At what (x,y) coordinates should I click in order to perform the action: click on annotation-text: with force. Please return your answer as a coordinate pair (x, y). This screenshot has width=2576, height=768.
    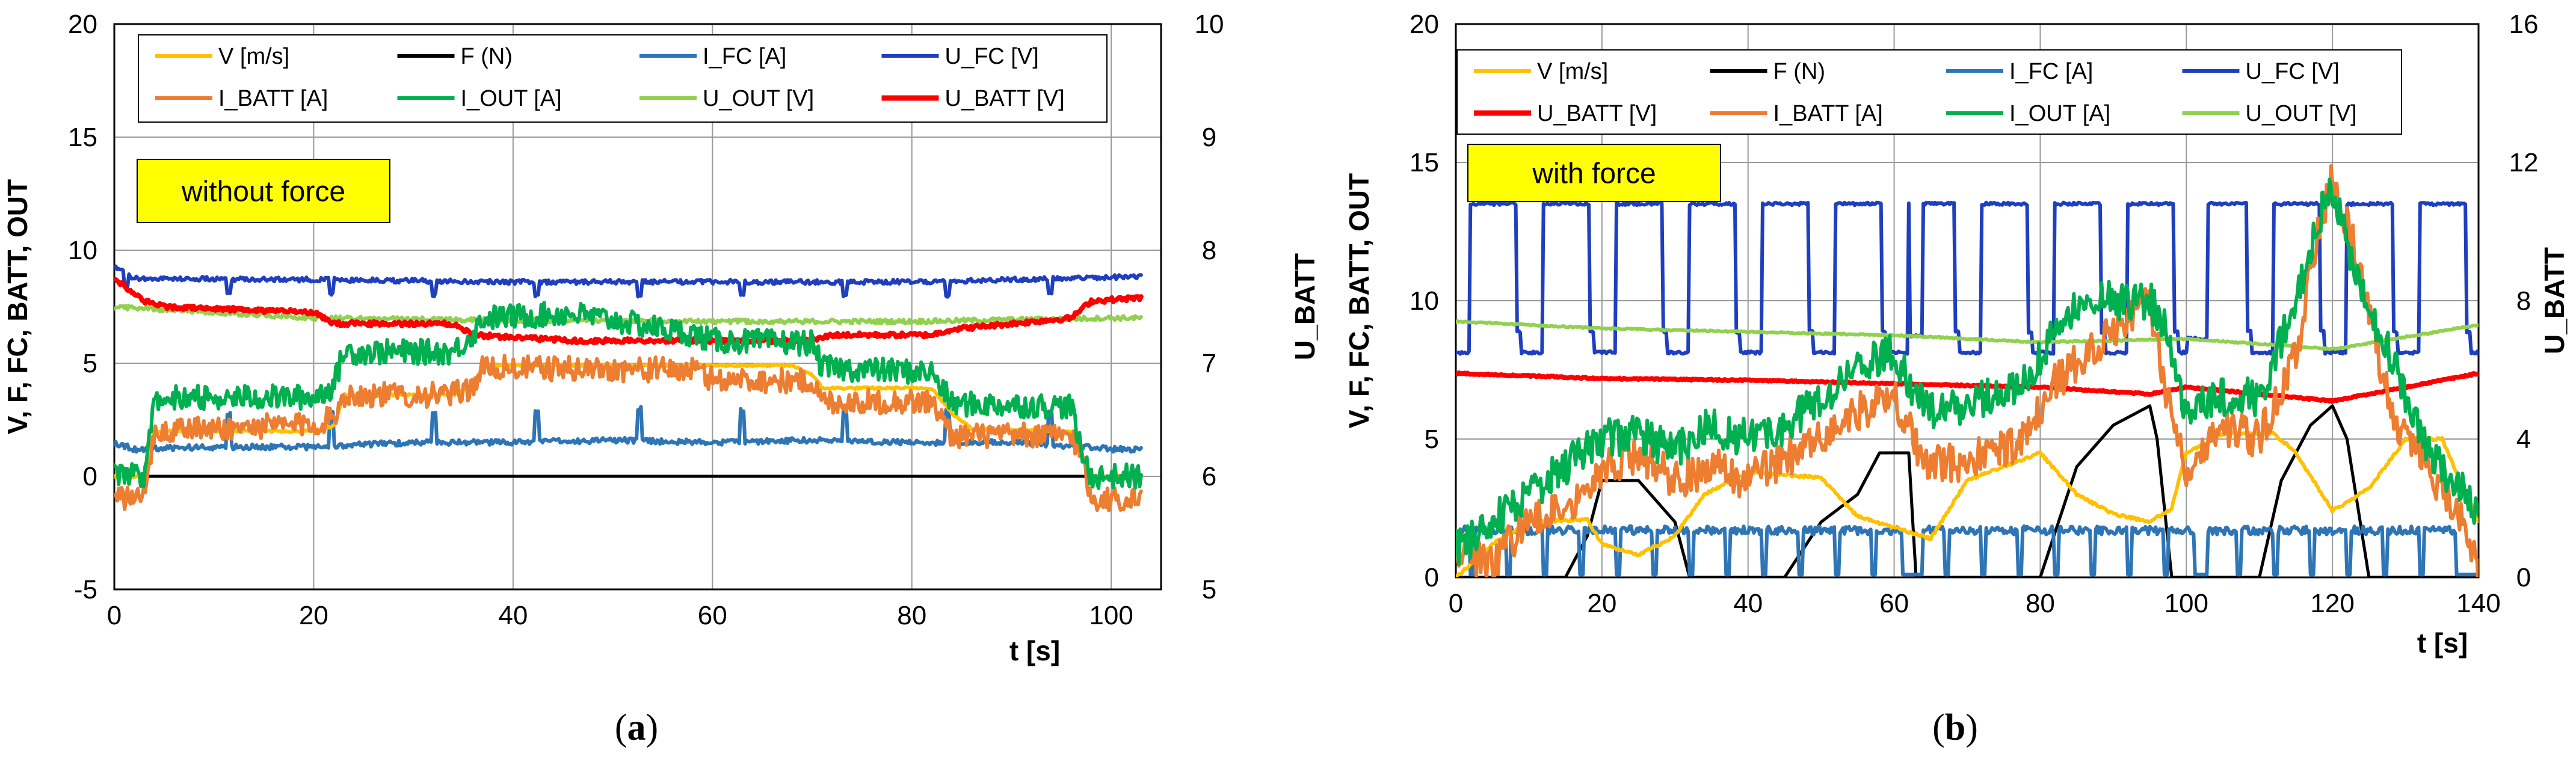
    Looking at the image, I should click on (1594, 174).